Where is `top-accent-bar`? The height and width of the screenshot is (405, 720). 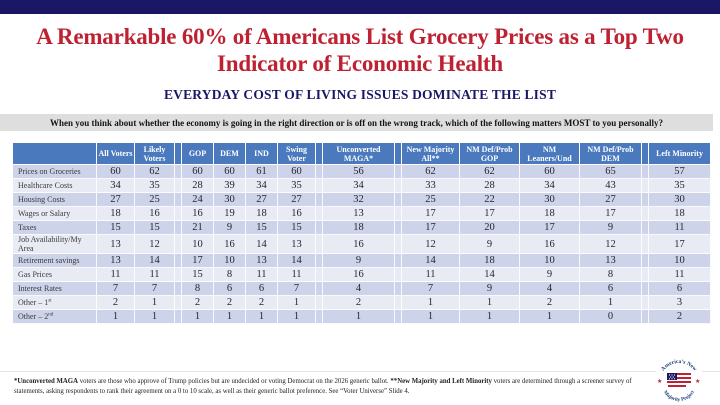
top-accent-bar is located at coordinates (360, 7).